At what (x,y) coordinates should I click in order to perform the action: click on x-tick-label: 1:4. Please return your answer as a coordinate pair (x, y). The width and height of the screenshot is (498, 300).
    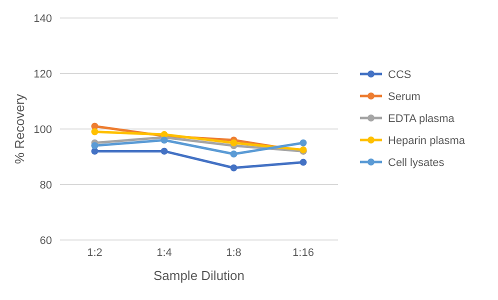
    Looking at the image, I should click on (164, 253).